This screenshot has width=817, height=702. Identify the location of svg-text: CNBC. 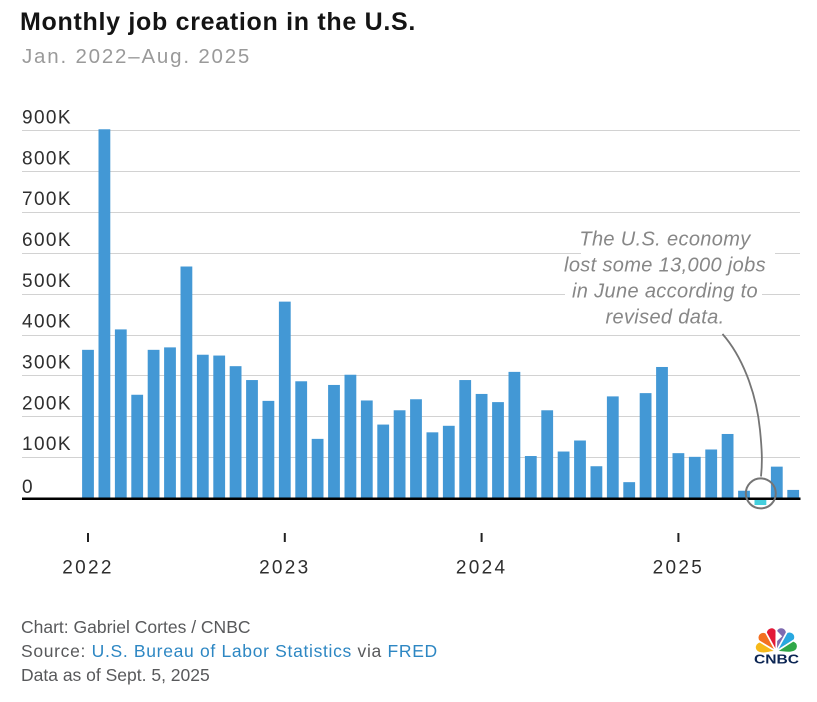
(777, 658).